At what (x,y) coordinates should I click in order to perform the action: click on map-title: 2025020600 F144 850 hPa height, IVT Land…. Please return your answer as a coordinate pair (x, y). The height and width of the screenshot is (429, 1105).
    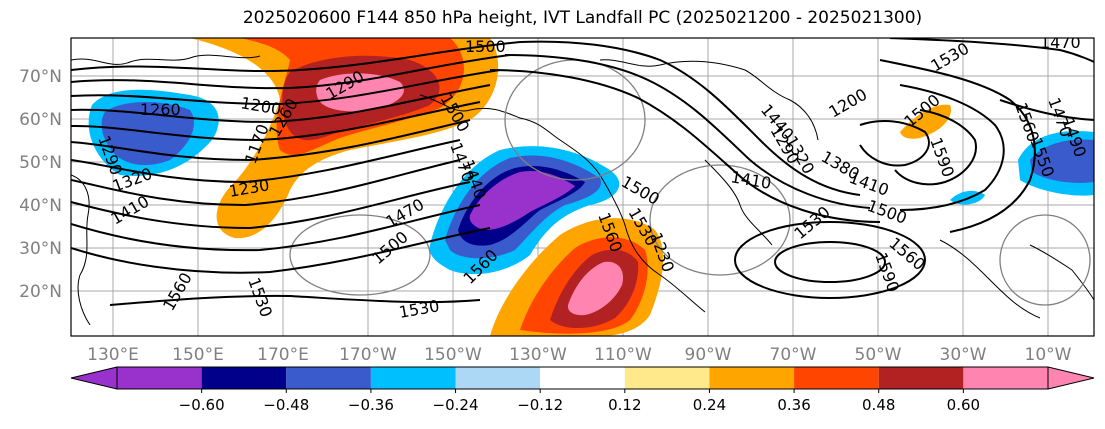
    Looking at the image, I should click on (582, 18).